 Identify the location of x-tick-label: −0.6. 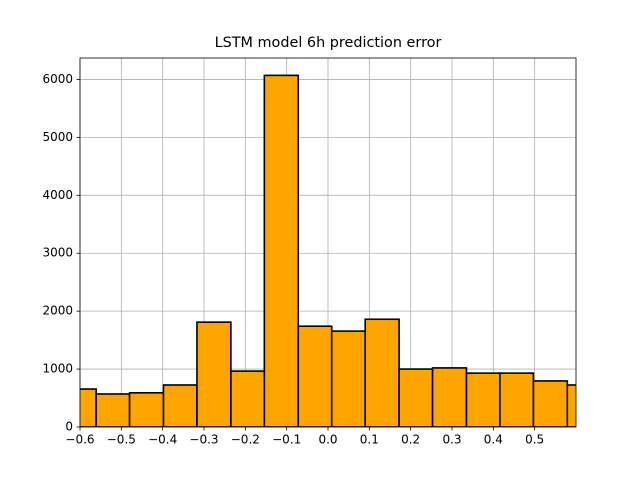
(79, 440).